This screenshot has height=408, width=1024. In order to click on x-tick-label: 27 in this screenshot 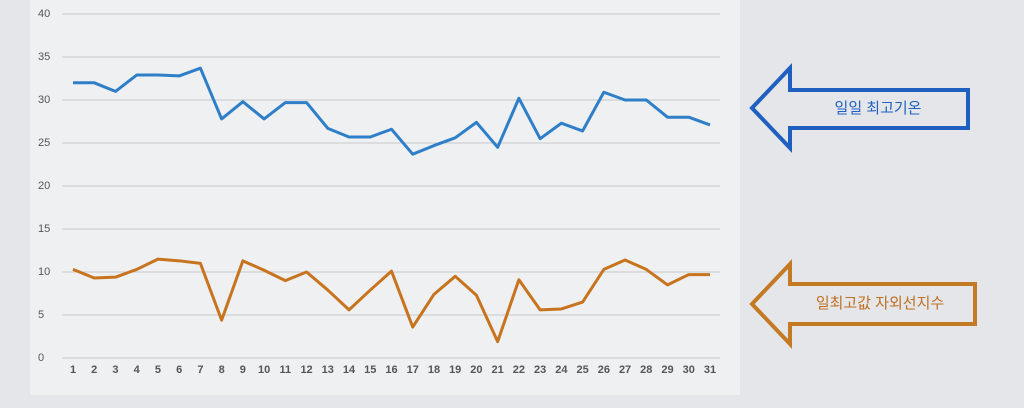, I will do `click(625, 370)`.